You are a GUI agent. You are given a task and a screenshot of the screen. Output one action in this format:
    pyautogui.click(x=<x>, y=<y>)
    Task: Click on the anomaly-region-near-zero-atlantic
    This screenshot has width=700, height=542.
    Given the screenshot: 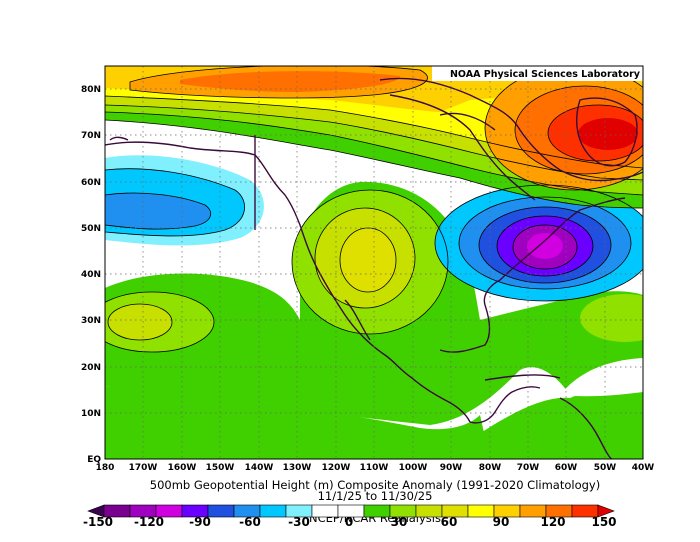 What is the action you would take?
    pyautogui.click(x=601, y=377)
    